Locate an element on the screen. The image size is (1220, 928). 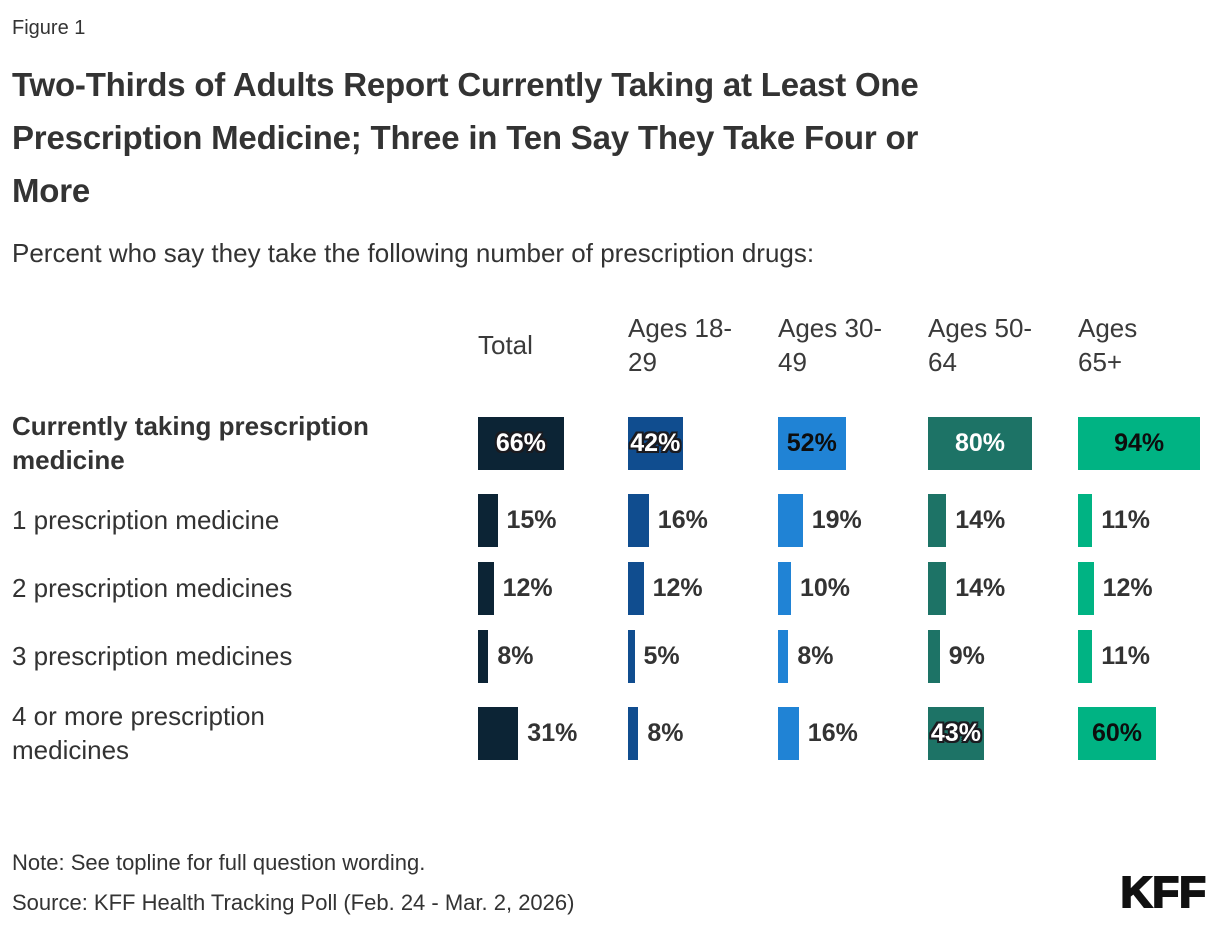
chart-title-line: More is located at coordinates (51, 190).